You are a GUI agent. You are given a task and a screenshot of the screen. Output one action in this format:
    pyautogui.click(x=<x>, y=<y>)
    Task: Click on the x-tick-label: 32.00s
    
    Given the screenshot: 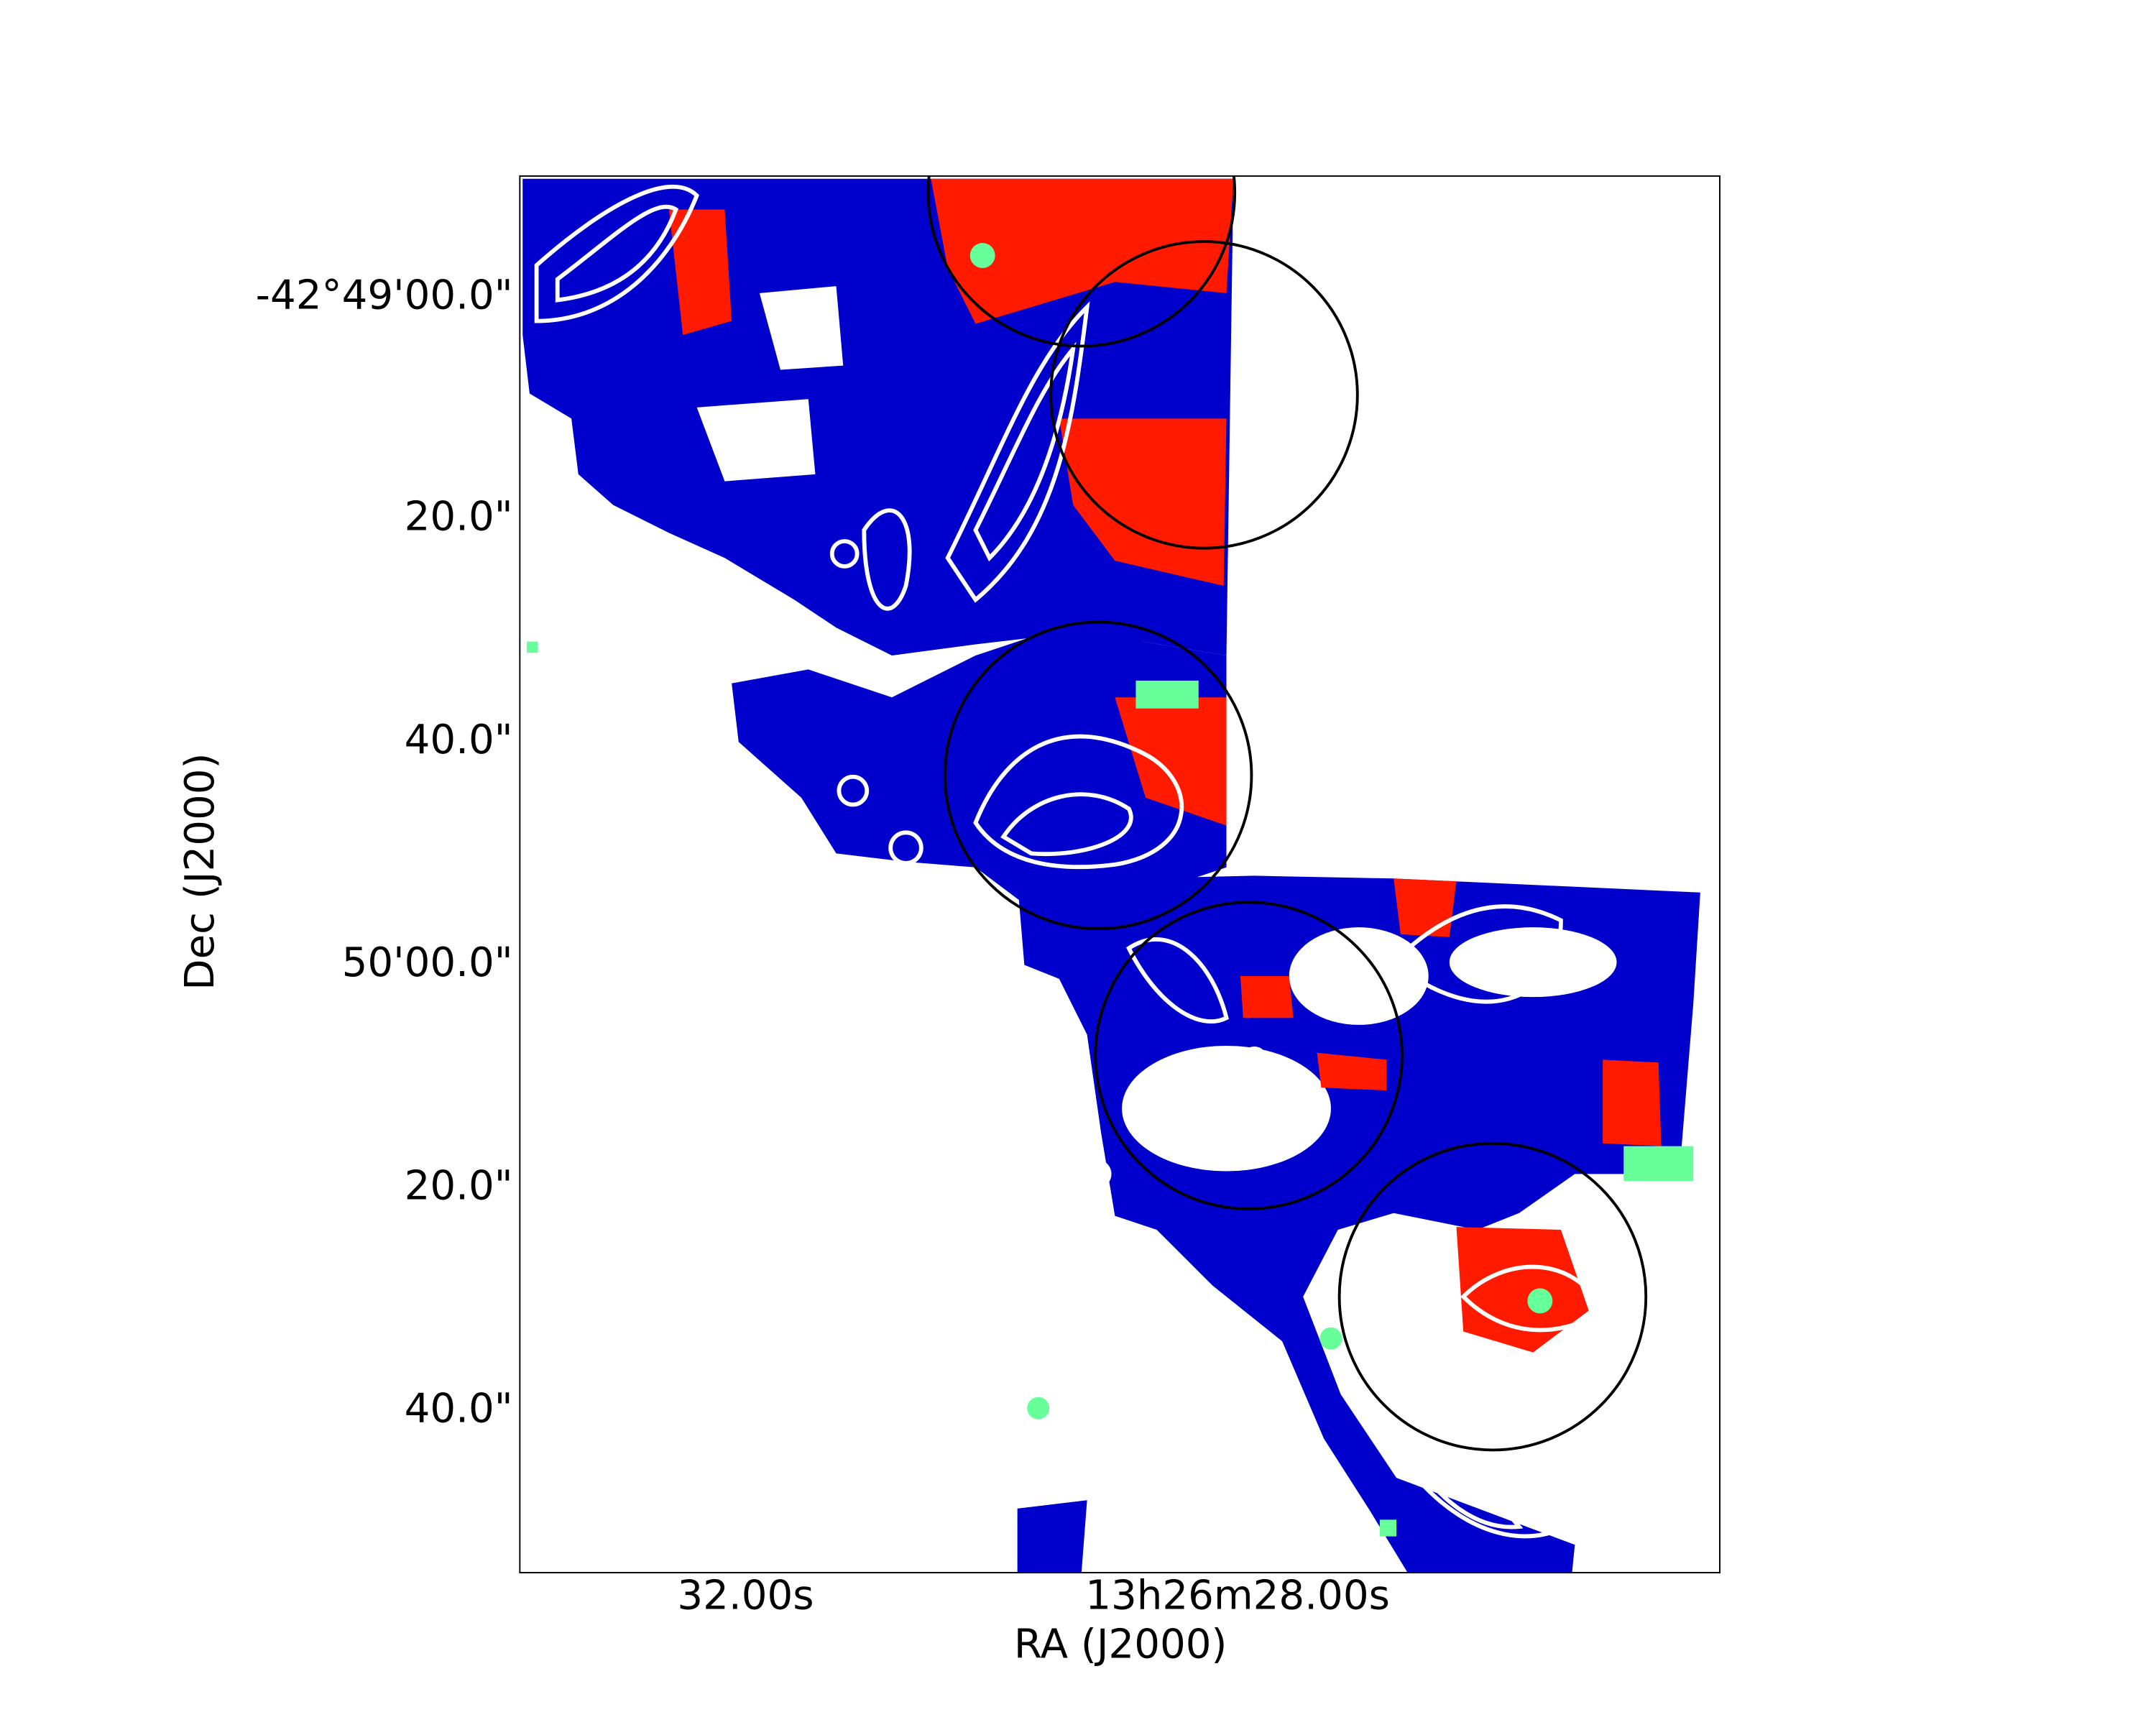 What is the action you would take?
    pyautogui.click(x=745, y=1596)
    